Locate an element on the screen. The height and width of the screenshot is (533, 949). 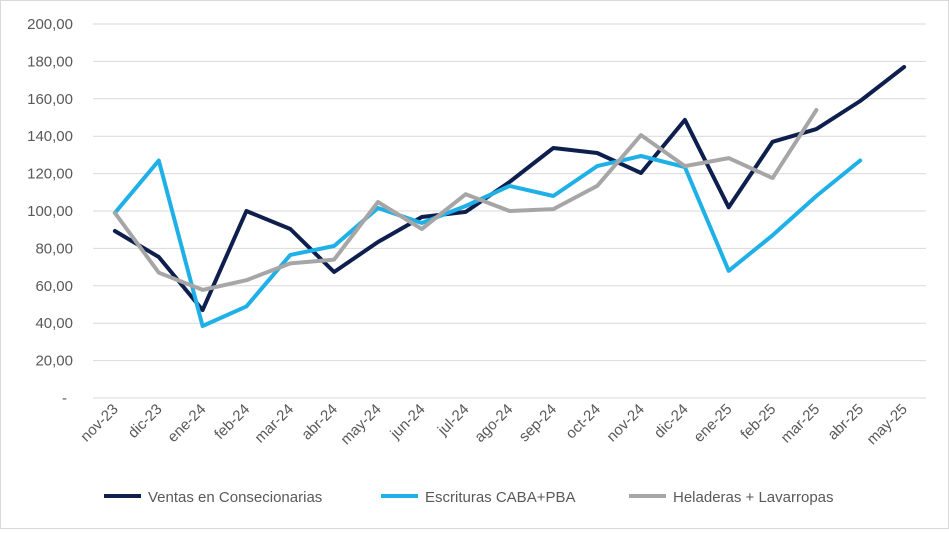
x-tick-label: abr-24 is located at coordinates (319, 422).